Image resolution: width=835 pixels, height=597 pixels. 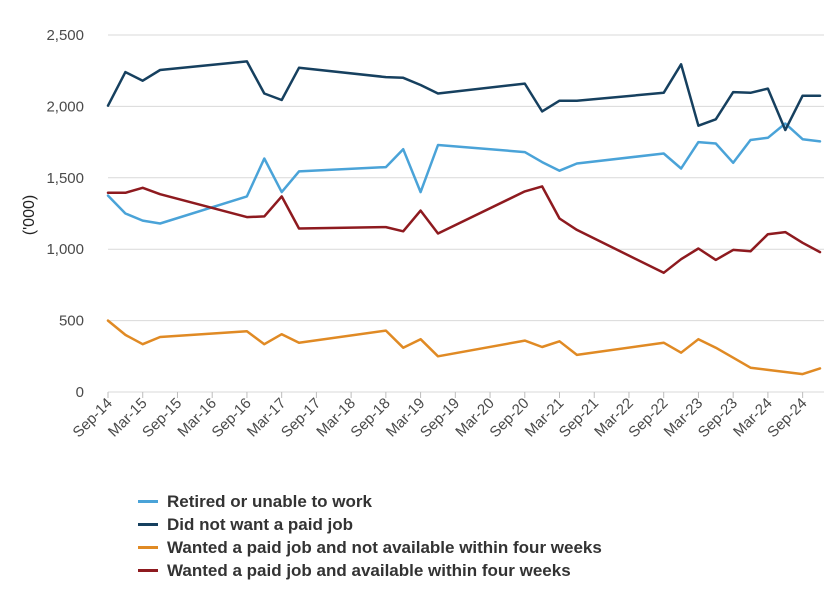 What do you see at coordinates (93, 418) in the screenshot?
I see `x-tick-label: Sep-14` at bounding box center [93, 418].